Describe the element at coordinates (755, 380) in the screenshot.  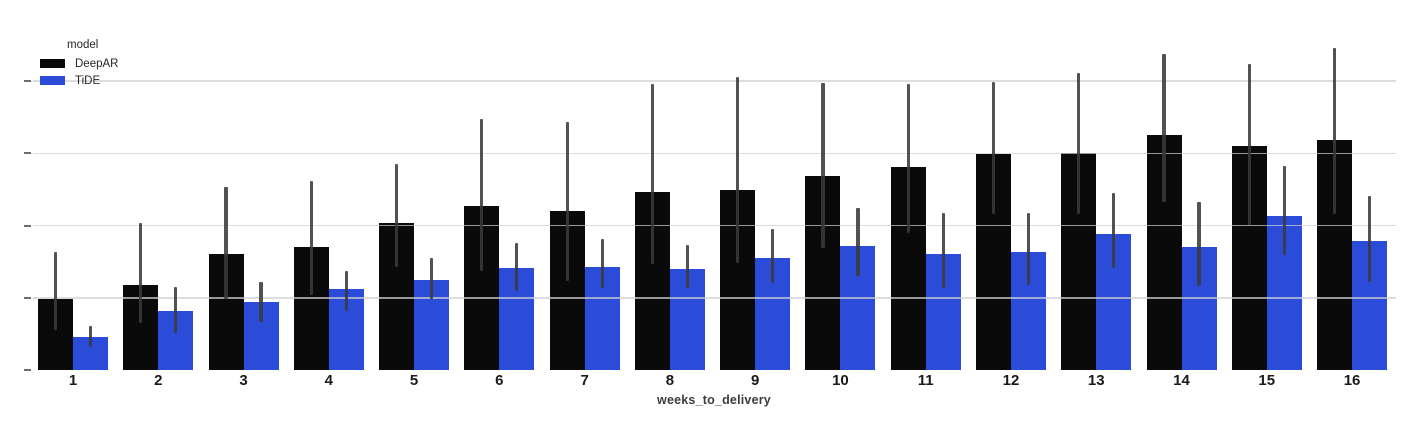
I see `x-tick-label-9: 9` at that location.